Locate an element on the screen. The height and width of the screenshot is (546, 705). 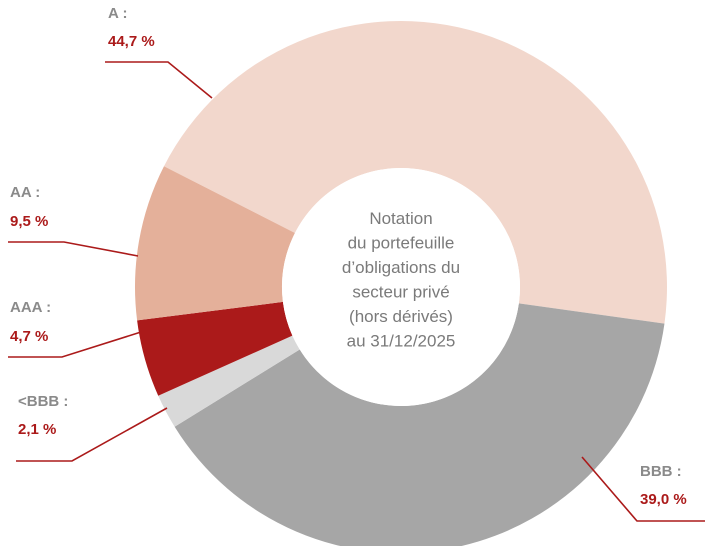
slice-value: 2,1 % is located at coordinates (37, 429).